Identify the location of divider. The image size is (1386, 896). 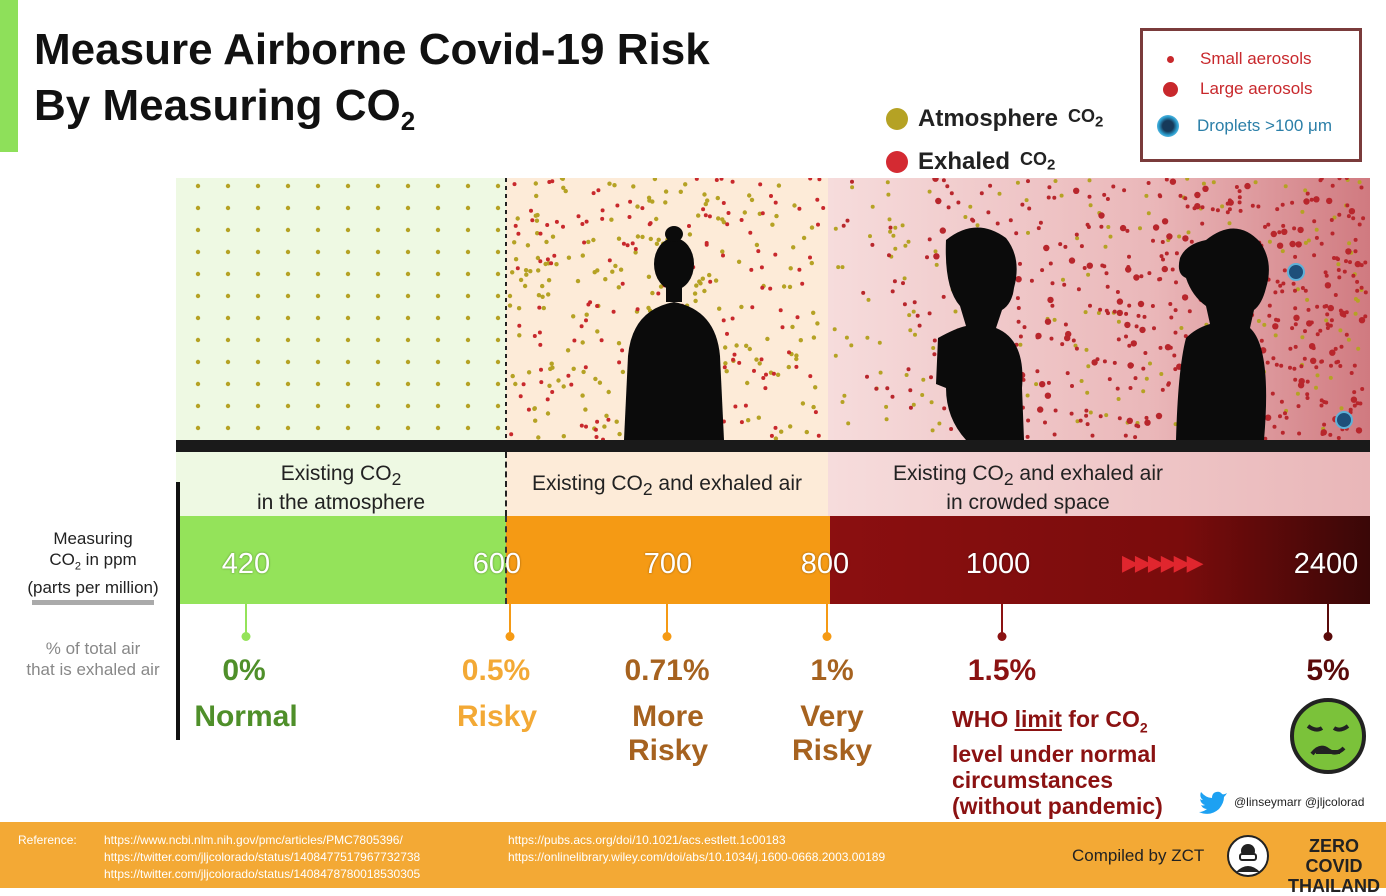
(93, 602).